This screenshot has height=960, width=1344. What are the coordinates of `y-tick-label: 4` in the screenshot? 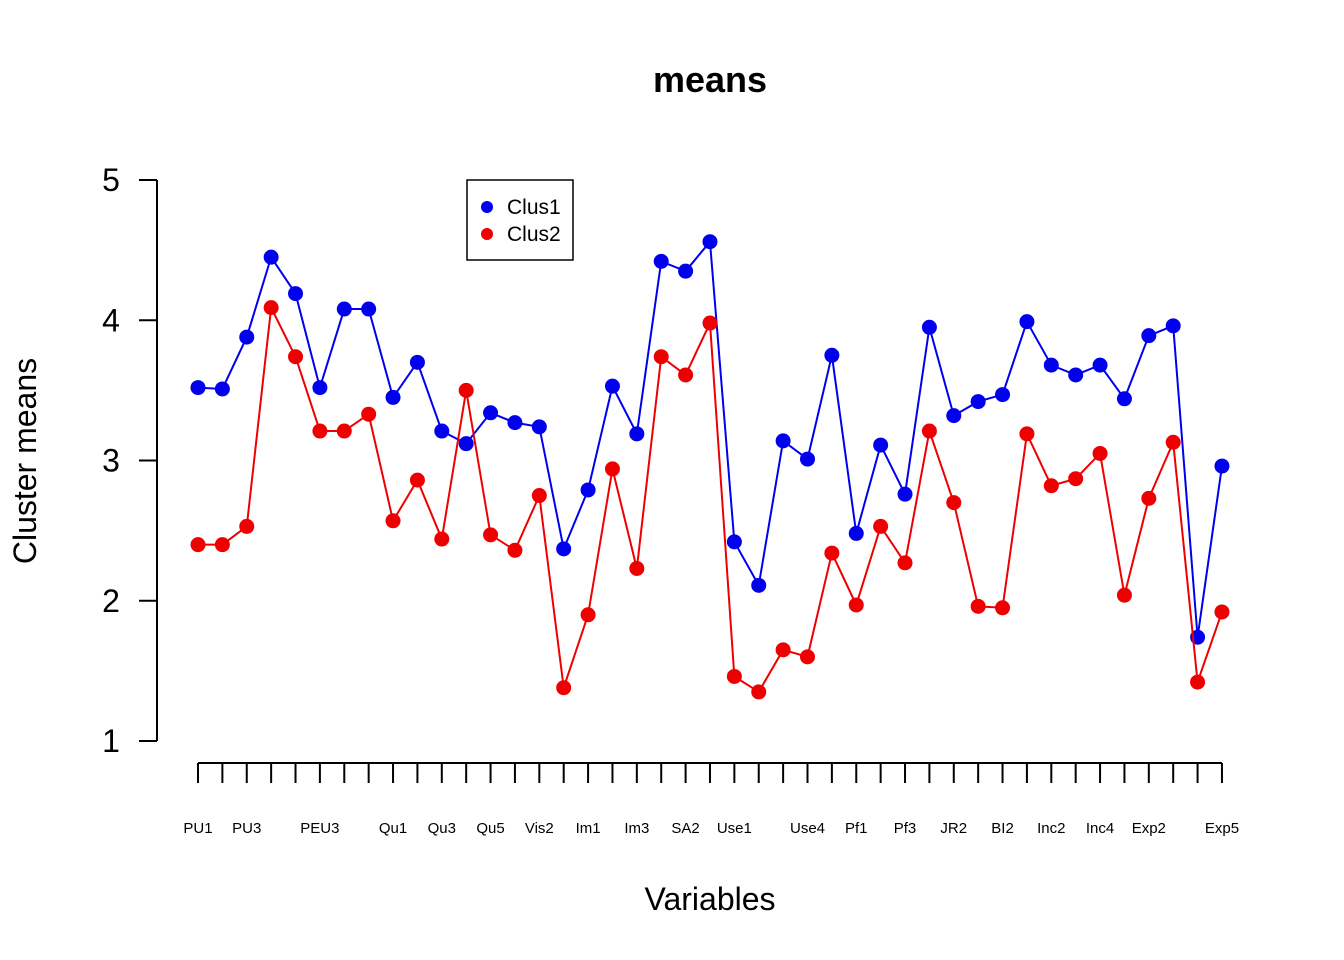 It's located at (111, 320).